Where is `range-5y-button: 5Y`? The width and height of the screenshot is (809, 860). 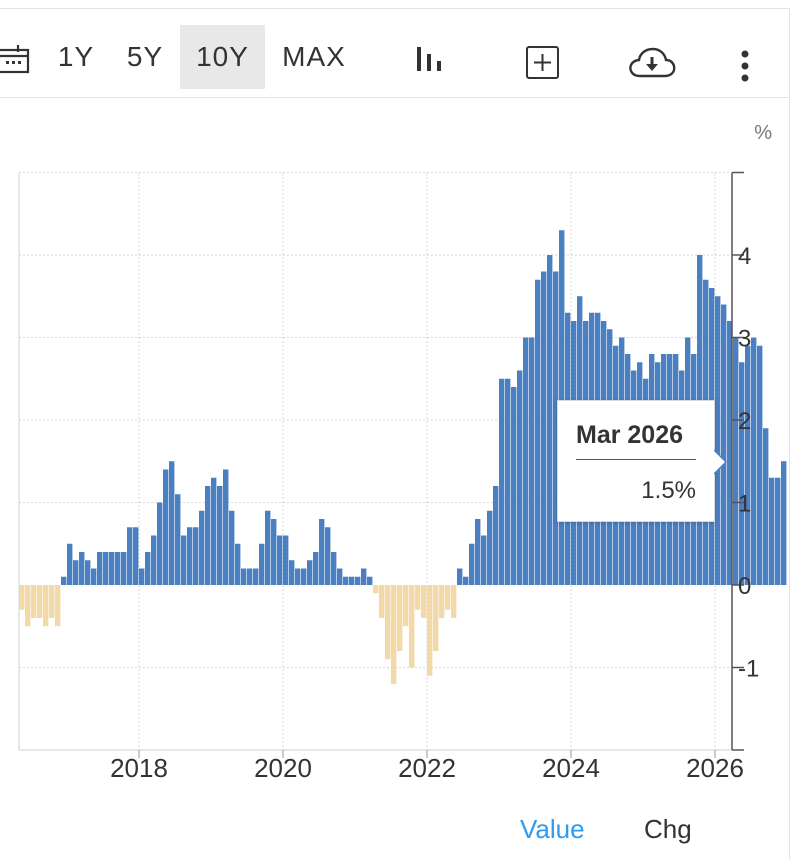
range-5y-button: 5Y is located at coordinates (145, 56).